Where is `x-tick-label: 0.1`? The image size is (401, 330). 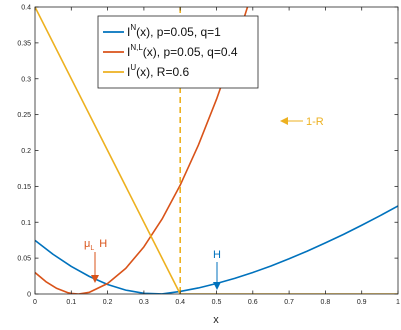 x-tick-label: 0.1 is located at coordinates (71, 302).